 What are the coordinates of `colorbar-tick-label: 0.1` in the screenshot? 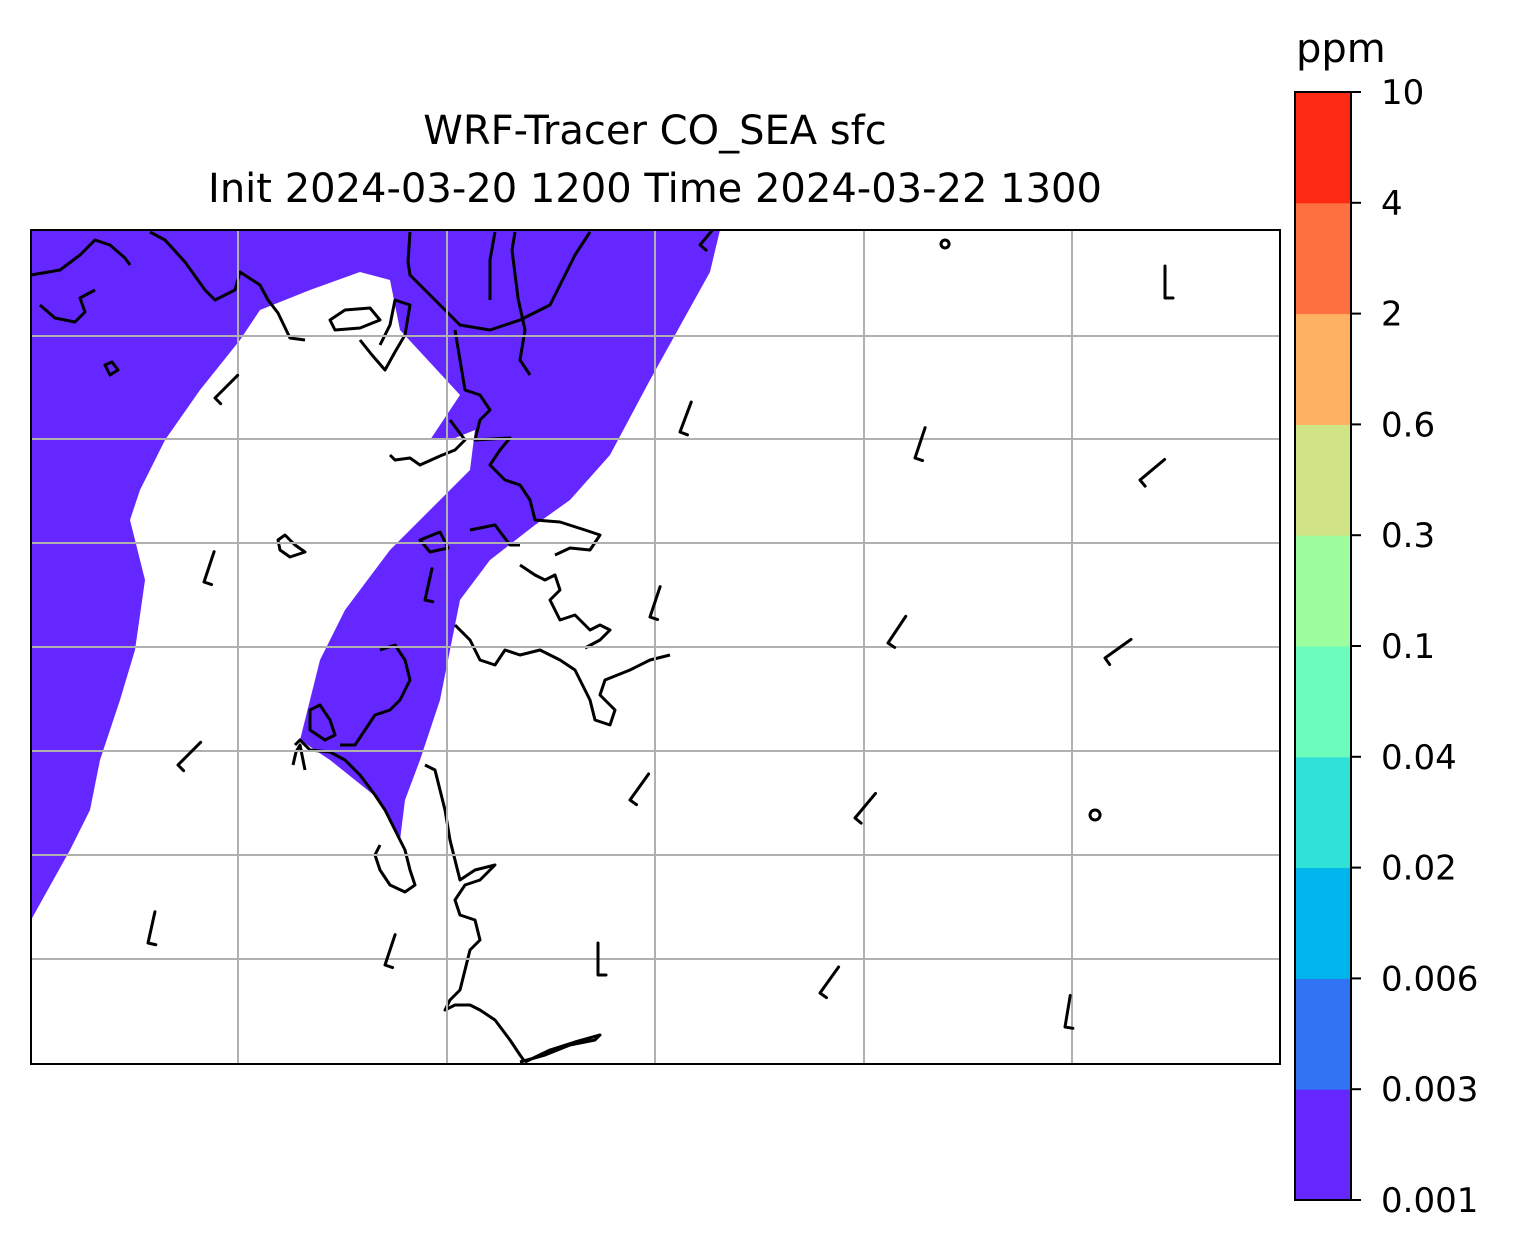 It's located at (1408, 647).